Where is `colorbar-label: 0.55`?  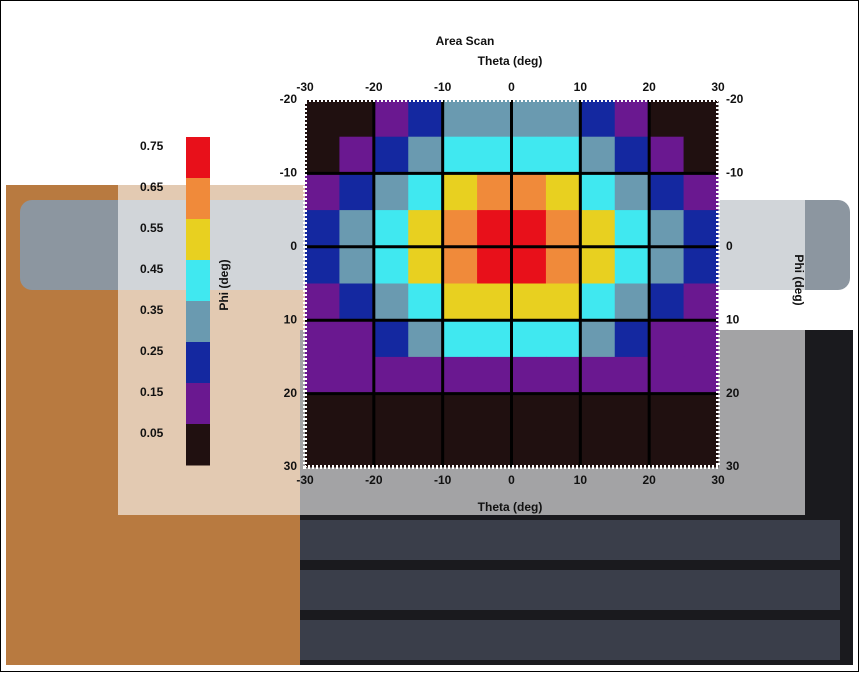
colorbar-label: 0.55 is located at coordinates (152, 228).